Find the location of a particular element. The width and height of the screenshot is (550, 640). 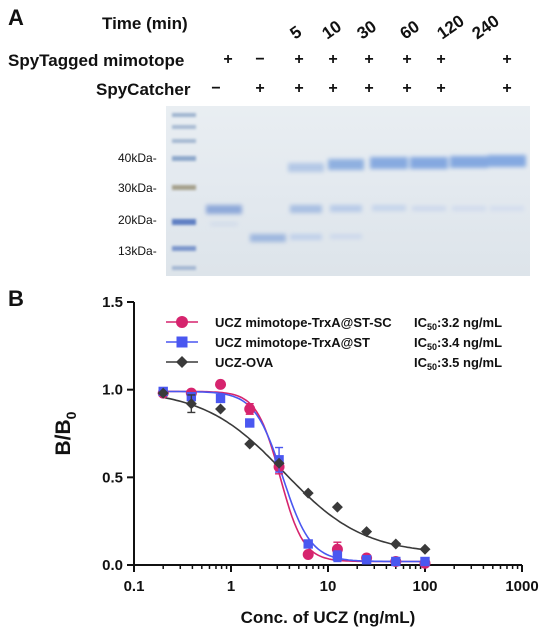

ic50-value: :3.2 ng/mL is located at coordinates (469, 322).